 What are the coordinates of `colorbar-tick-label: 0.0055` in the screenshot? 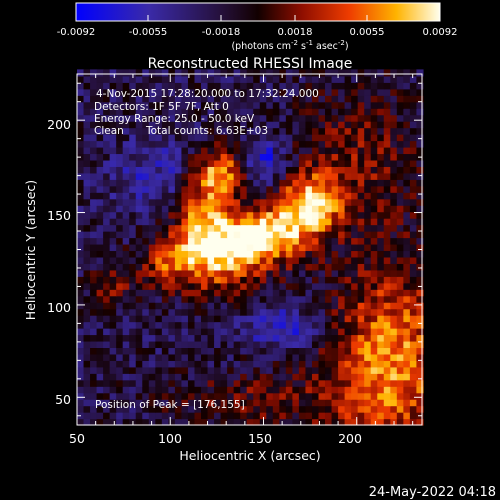 It's located at (367, 32).